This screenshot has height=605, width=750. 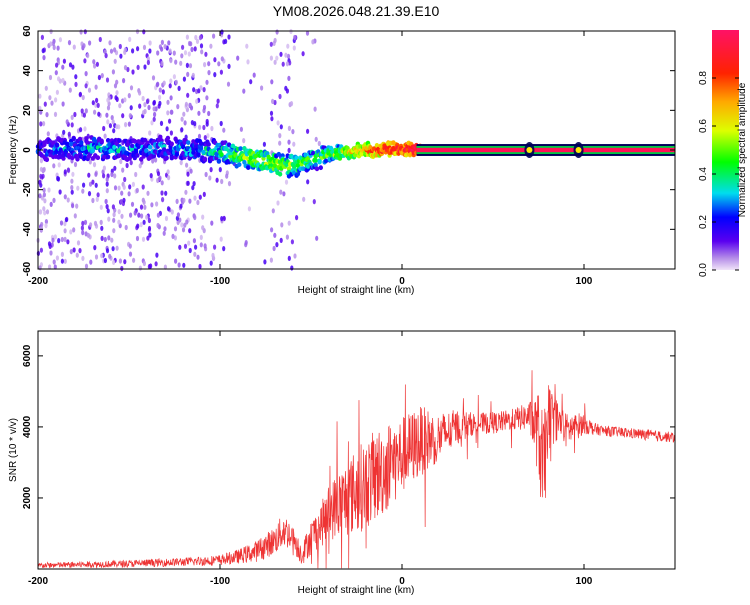 What do you see at coordinates (402, 581) in the screenshot?
I see `x-tick-label: 0` at bounding box center [402, 581].